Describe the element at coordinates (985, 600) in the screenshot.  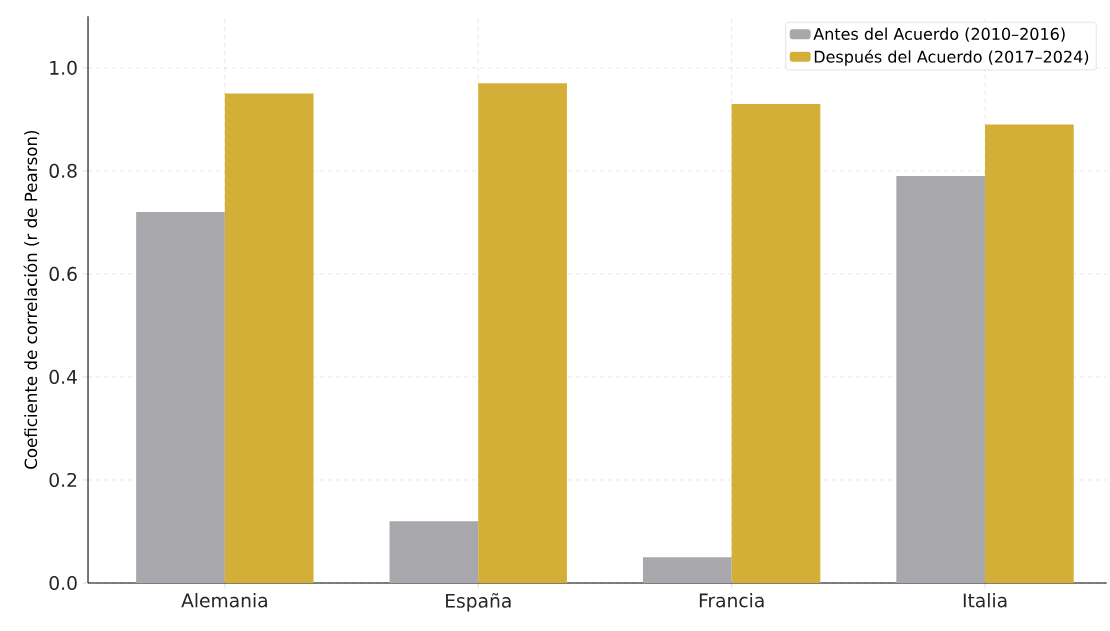
I see `x-tick-label: Italia` at that location.